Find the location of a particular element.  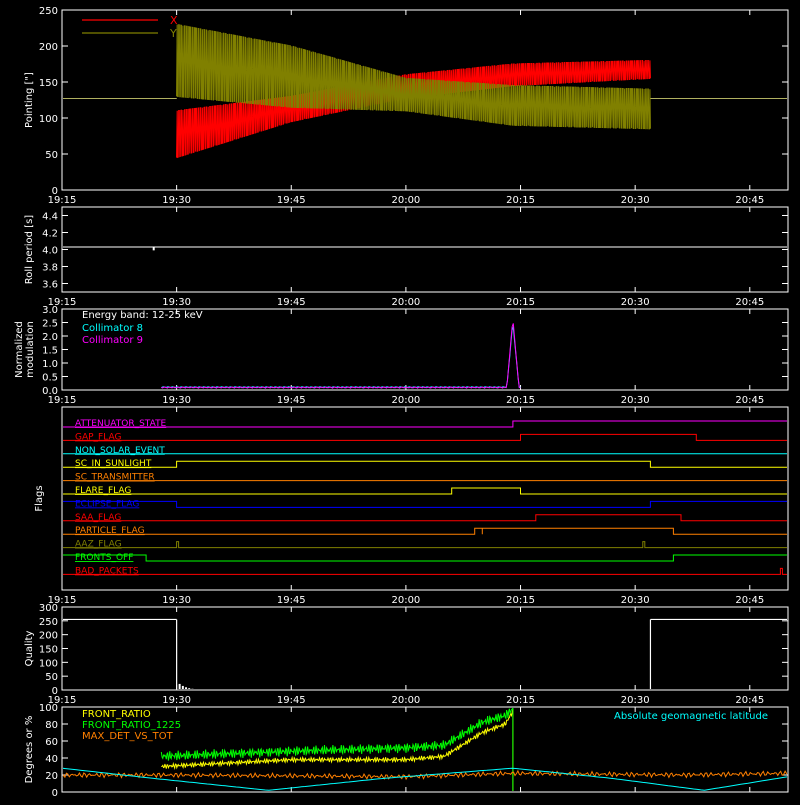

energy-band-label: Energy band: 12-25 keV is located at coordinates (142, 315).